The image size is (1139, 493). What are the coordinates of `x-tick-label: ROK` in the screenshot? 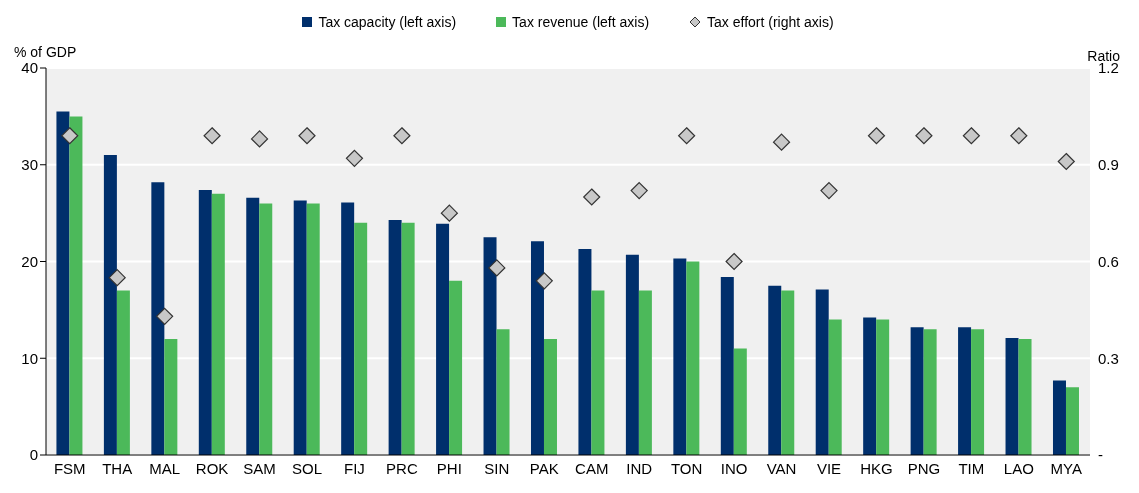 It's located at (212, 468).